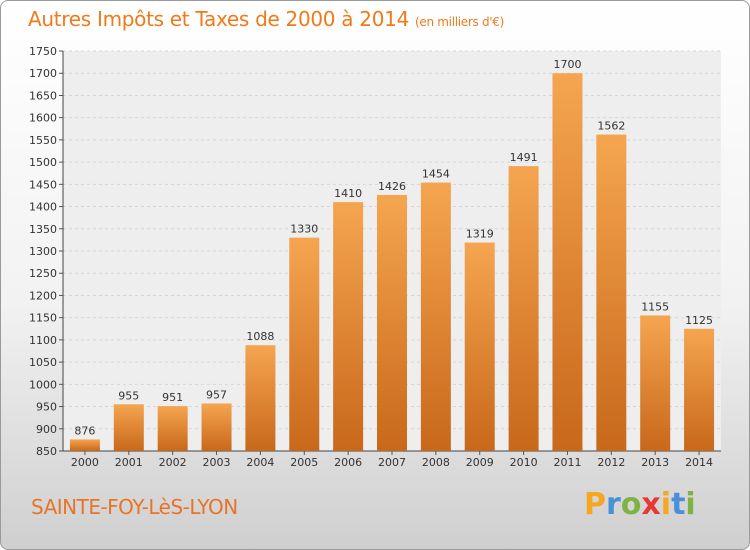  What do you see at coordinates (43, 318) in the screenshot?
I see `y-tick-label: 1150` at bounding box center [43, 318].